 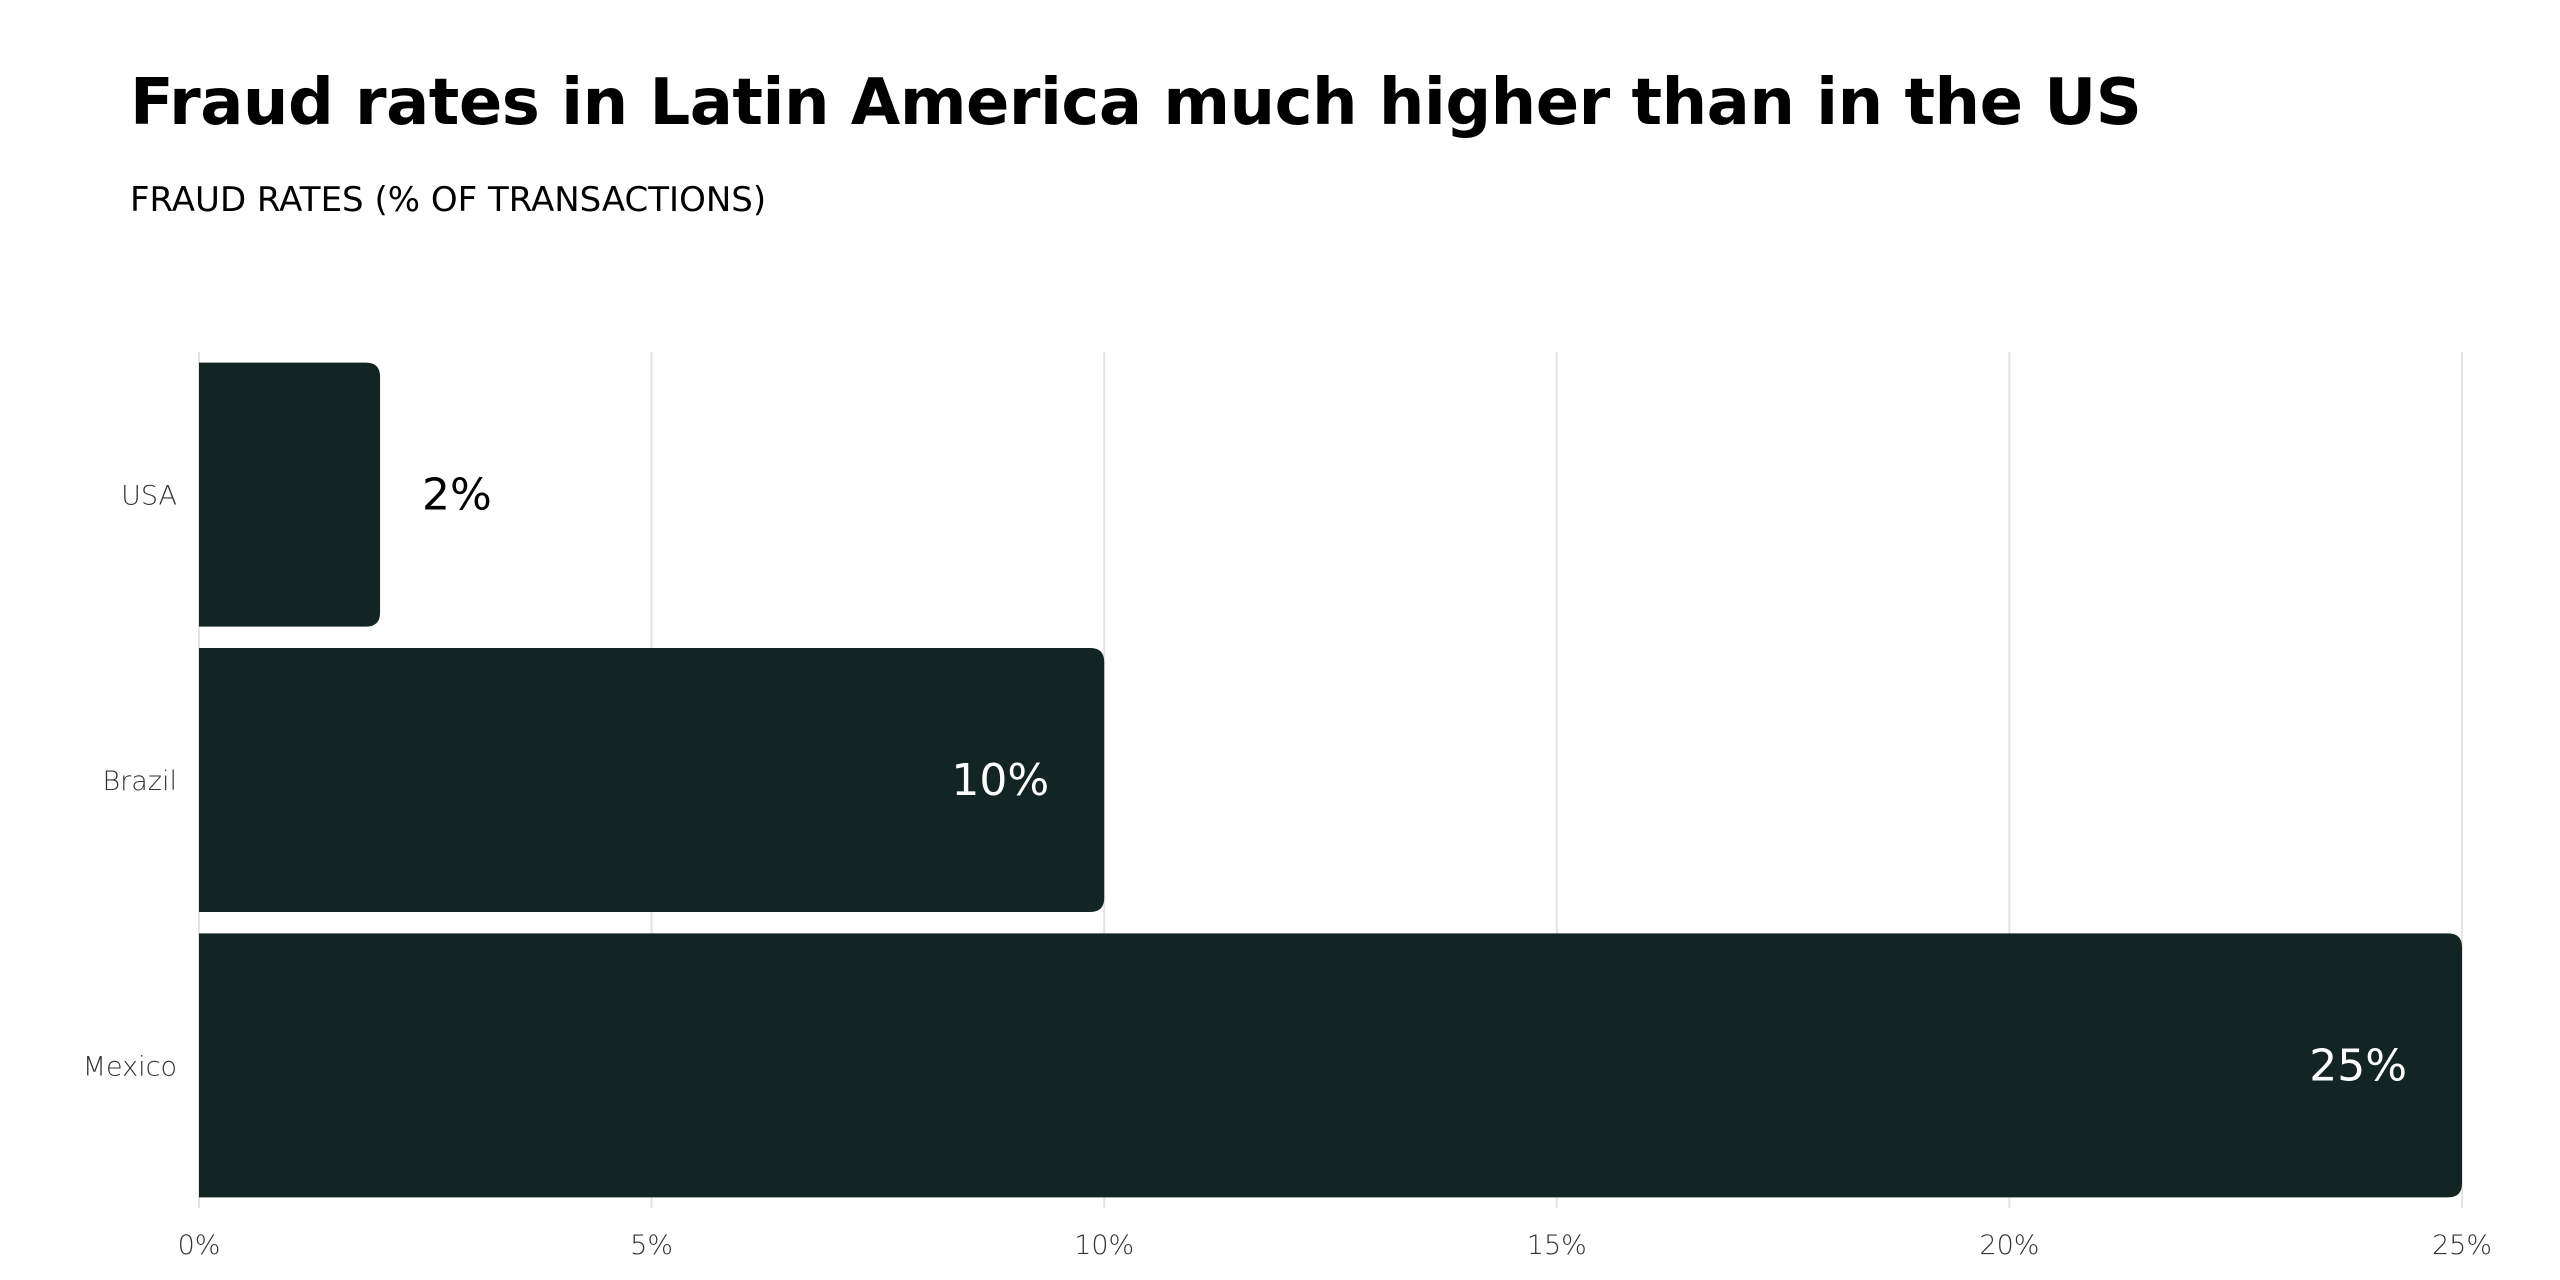 What do you see at coordinates (2009, 1245) in the screenshot?
I see `x-tick-label: 20%` at bounding box center [2009, 1245].